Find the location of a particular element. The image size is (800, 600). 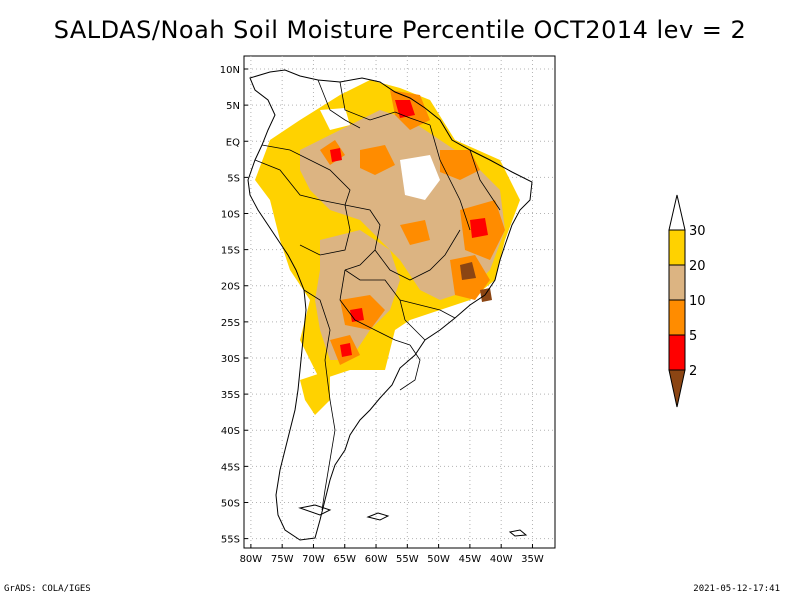

lat-tick-label: 5S is located at coordinates (233, 178).